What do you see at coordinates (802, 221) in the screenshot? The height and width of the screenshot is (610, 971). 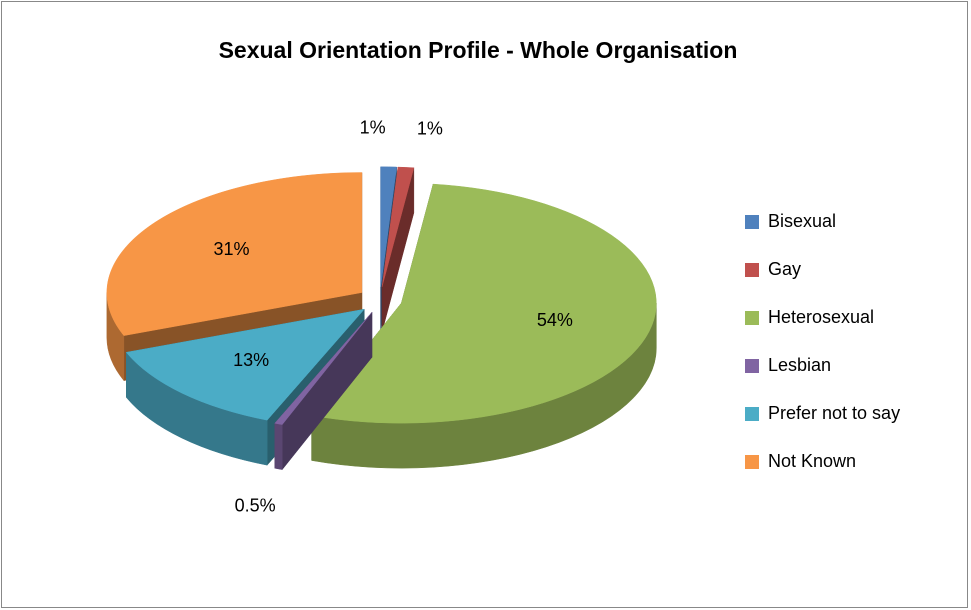 I see `legend-label: Bisexual` at bounding box center [802, 221].